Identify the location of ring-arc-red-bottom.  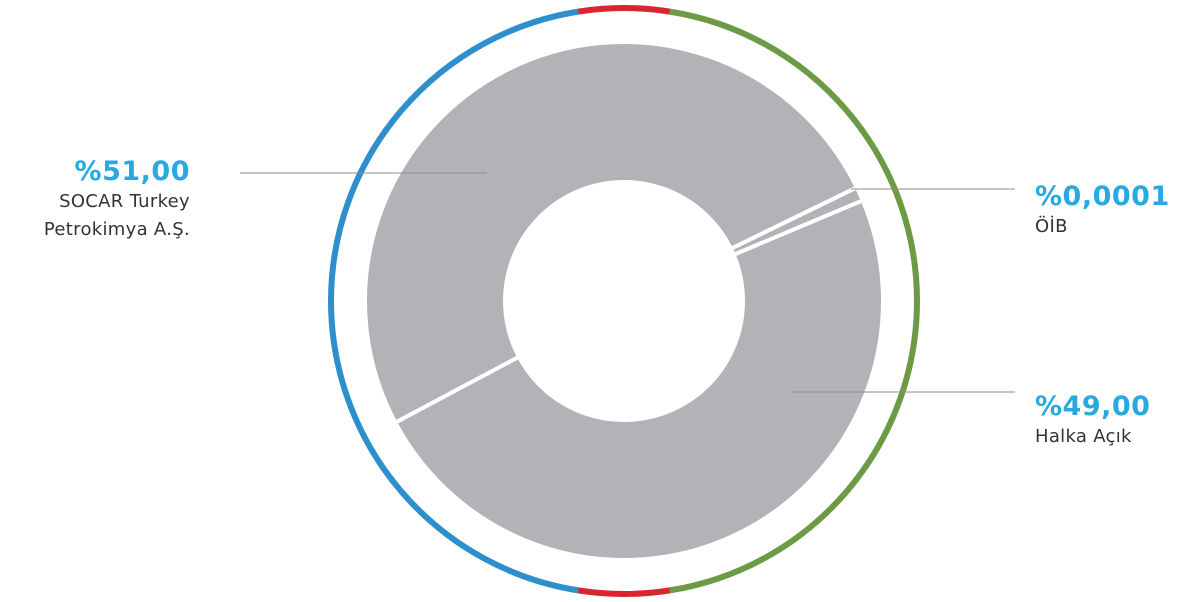
(624, 592).